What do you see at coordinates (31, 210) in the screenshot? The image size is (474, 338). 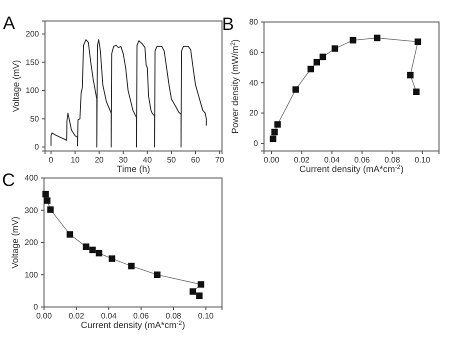 I see `y-tick-label: 300` at bounding box center [31, 210].